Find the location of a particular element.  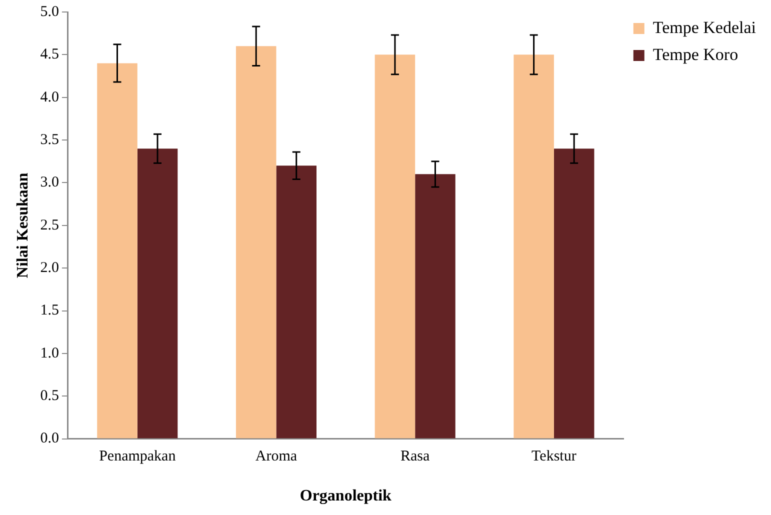

legend-label: Tempe Kedelai is located at coordinates (704, 27).